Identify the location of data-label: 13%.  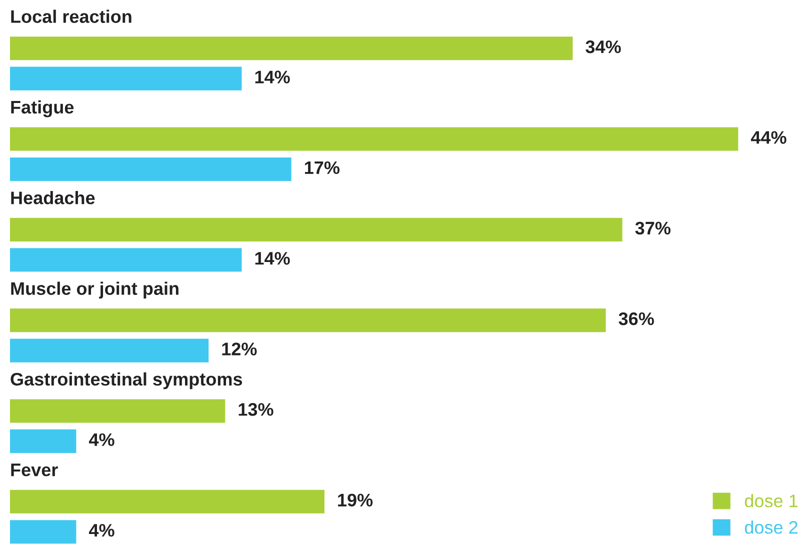
(256, 409).